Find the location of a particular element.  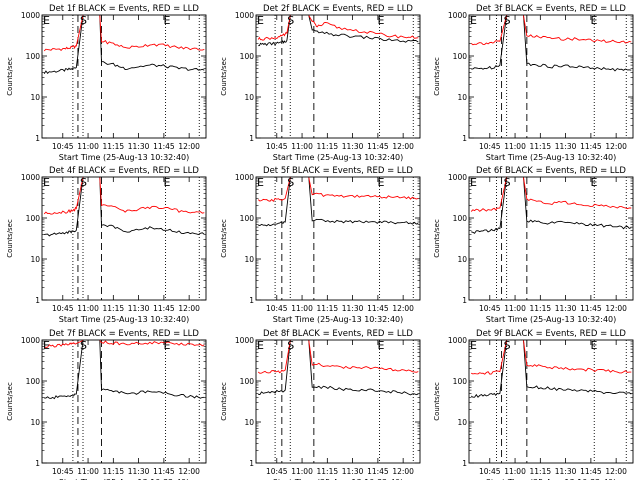

x-axis-label-5: Start Time (25-Aug-13 10:32:40) is located at coordinates (338, 319).